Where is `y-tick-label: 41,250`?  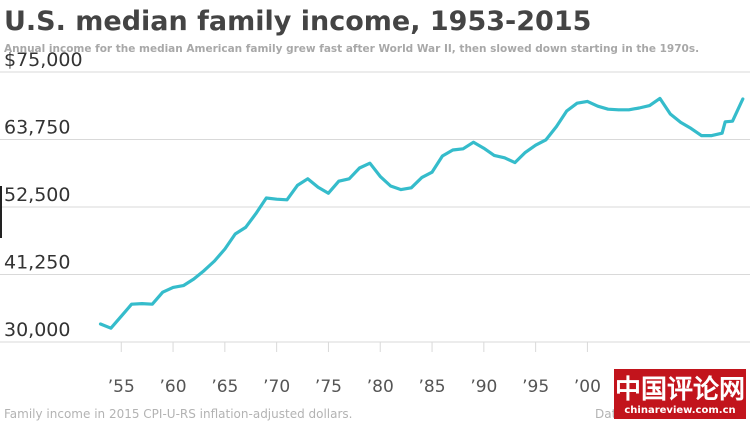
y-tick-label: 41,250 is located at coordinates (37, 263).